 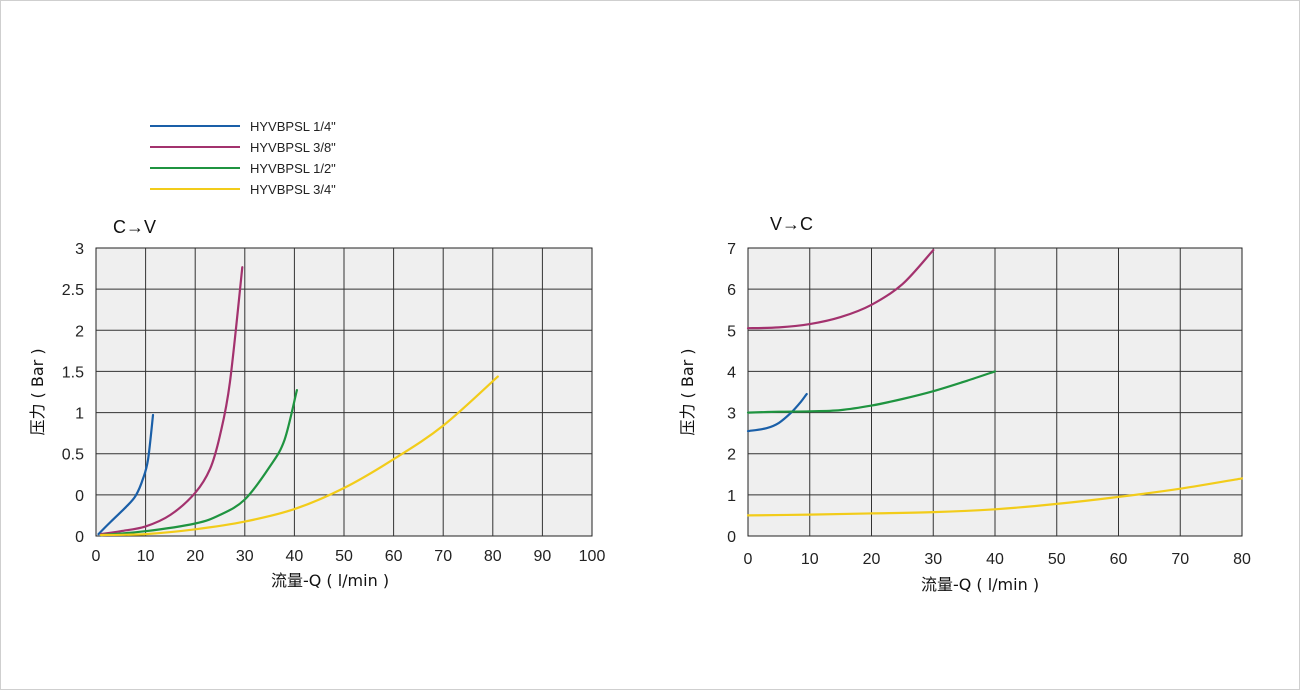 I want to click on y-tick-label: 6, so click(x=731, y=290).